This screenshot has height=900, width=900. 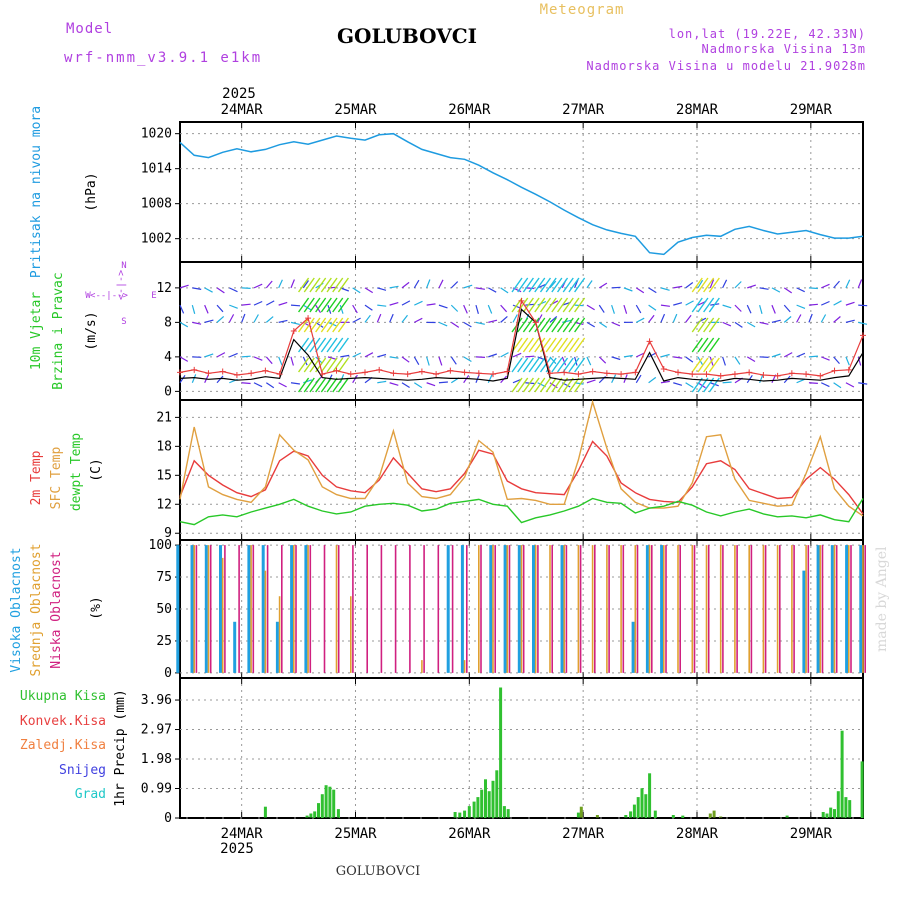 What do you see at coordinates (164, 577) in the screenshot?
I see `y-tick-label: 75` at bounding box center [164, 577].